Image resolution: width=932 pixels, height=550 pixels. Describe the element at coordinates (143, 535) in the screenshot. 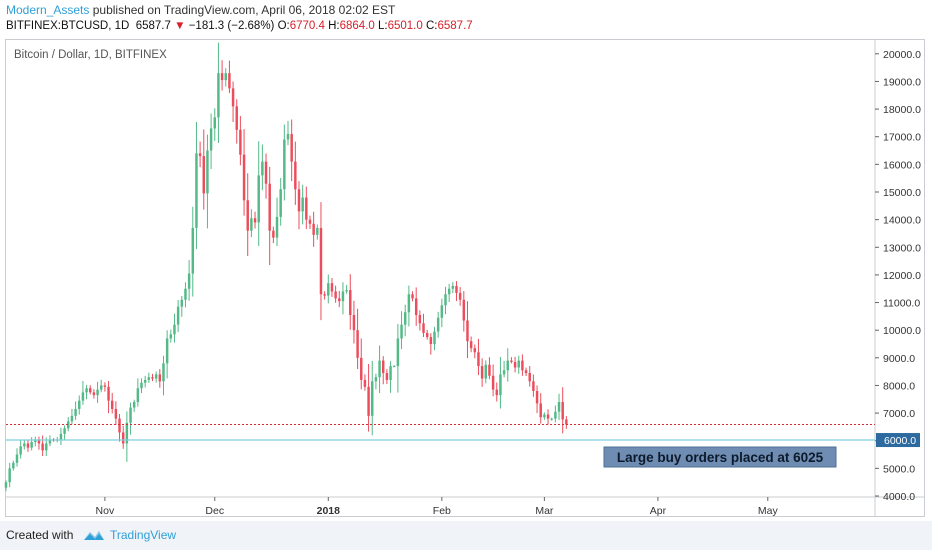

I see `tradingview-brand-link: TradingView` at that location.